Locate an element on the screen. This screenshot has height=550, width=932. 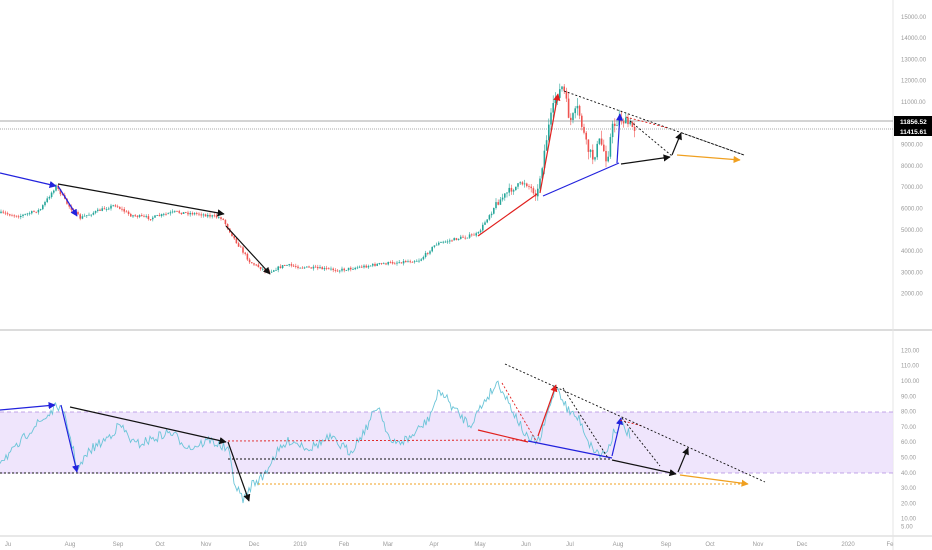
price-blue-arrow-up is located at coordinates (620, 138).